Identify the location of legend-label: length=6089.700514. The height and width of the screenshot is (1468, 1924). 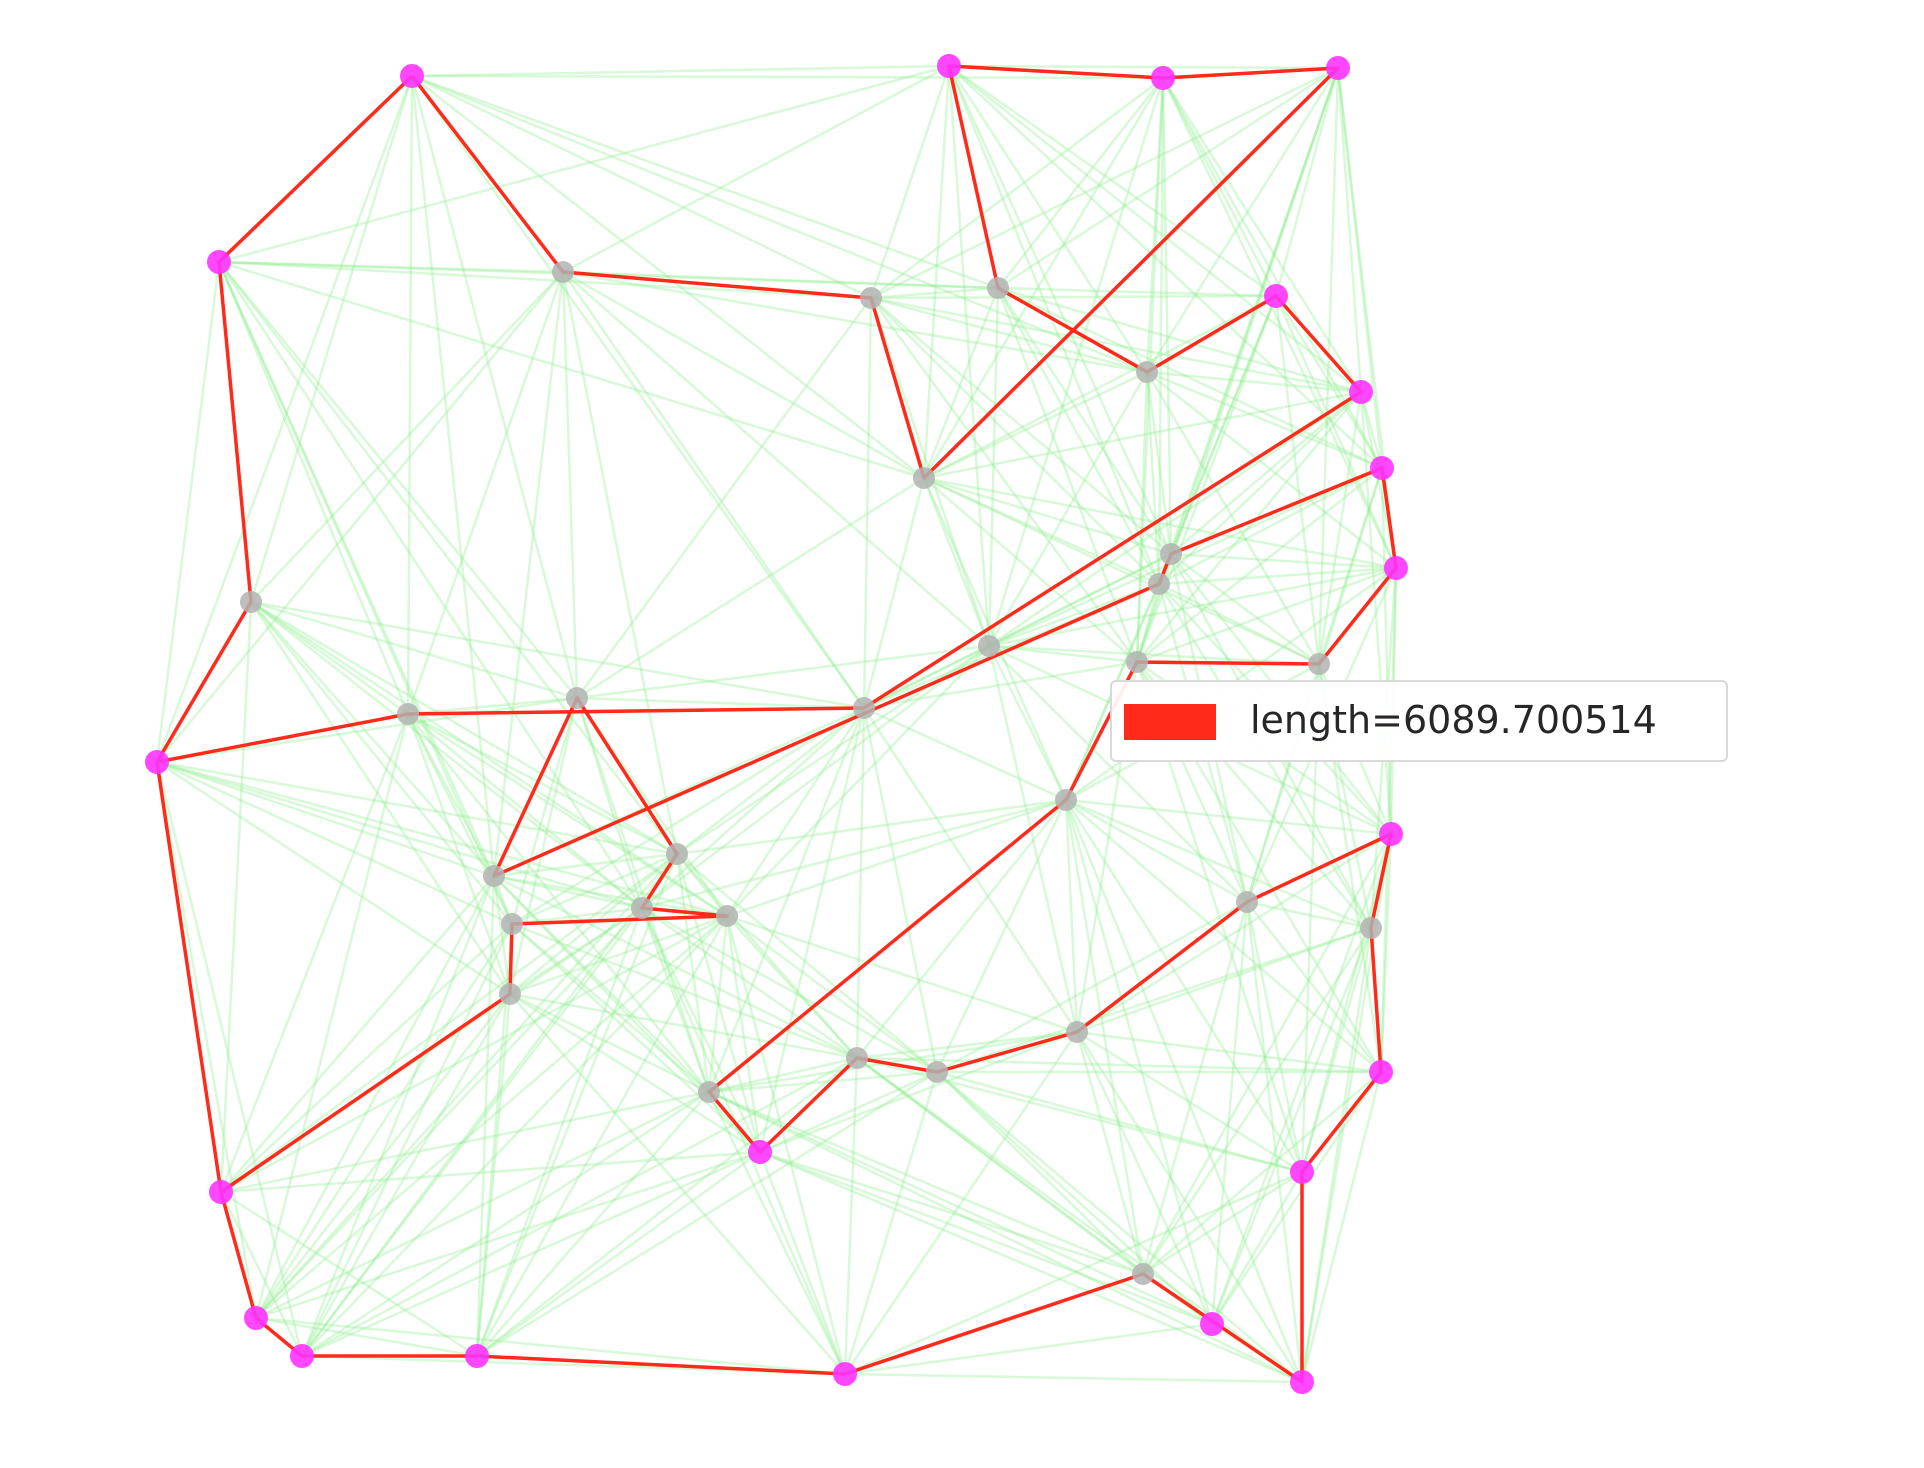
(1453, 720).